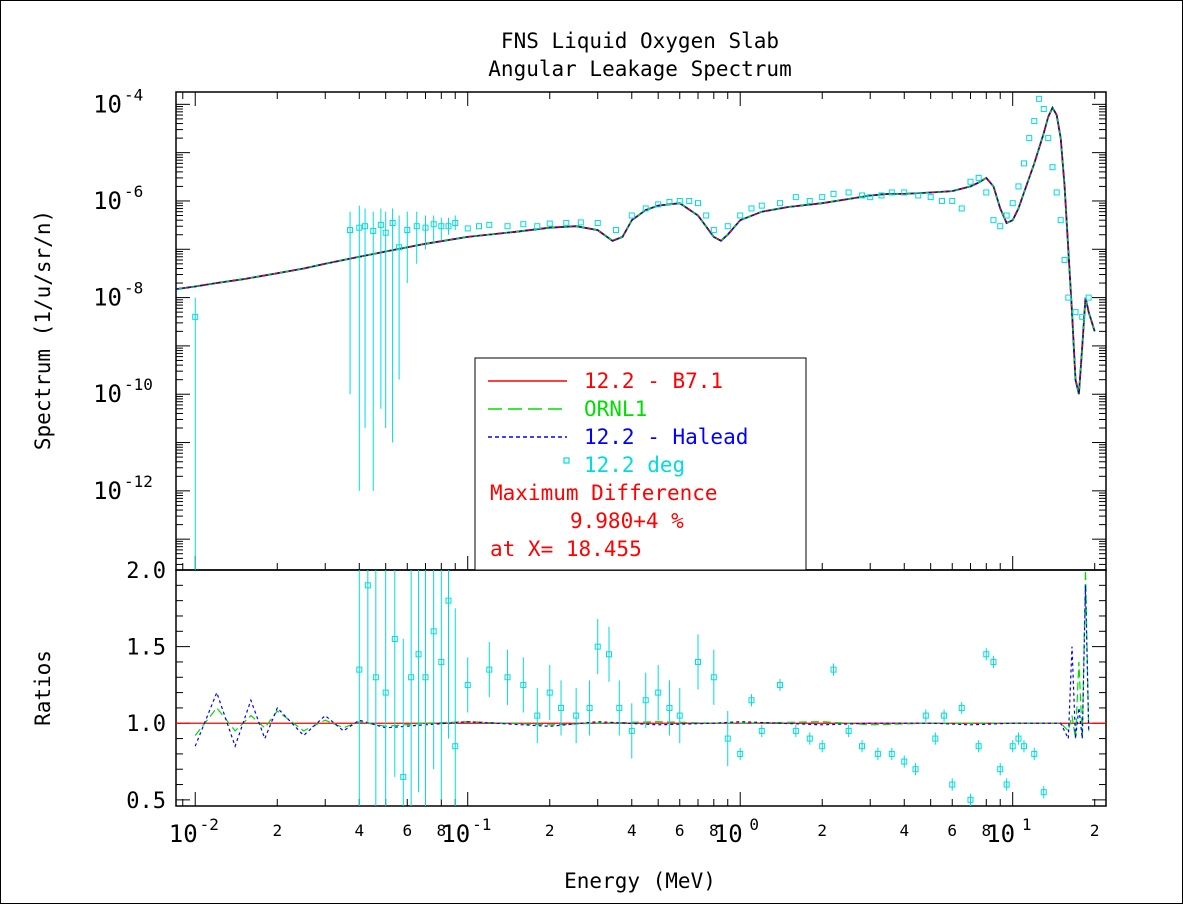  Describe the element at coordinates (138, 384) in the screenshot. I see `top-y-tick-label-exponent: -10` at that location.